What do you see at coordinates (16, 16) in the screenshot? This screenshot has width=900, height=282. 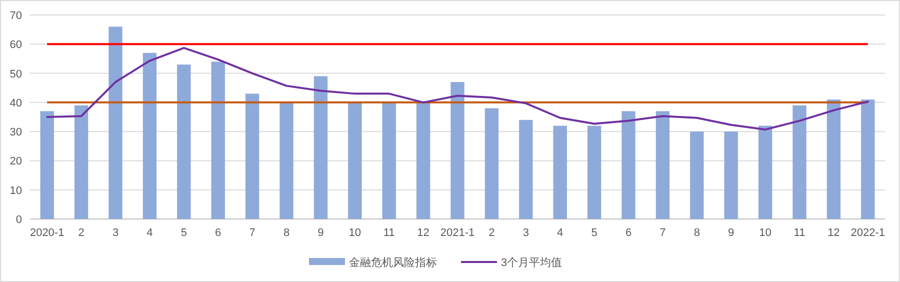 I see `y-tick-label: 70` at bounding box center [16, 16].